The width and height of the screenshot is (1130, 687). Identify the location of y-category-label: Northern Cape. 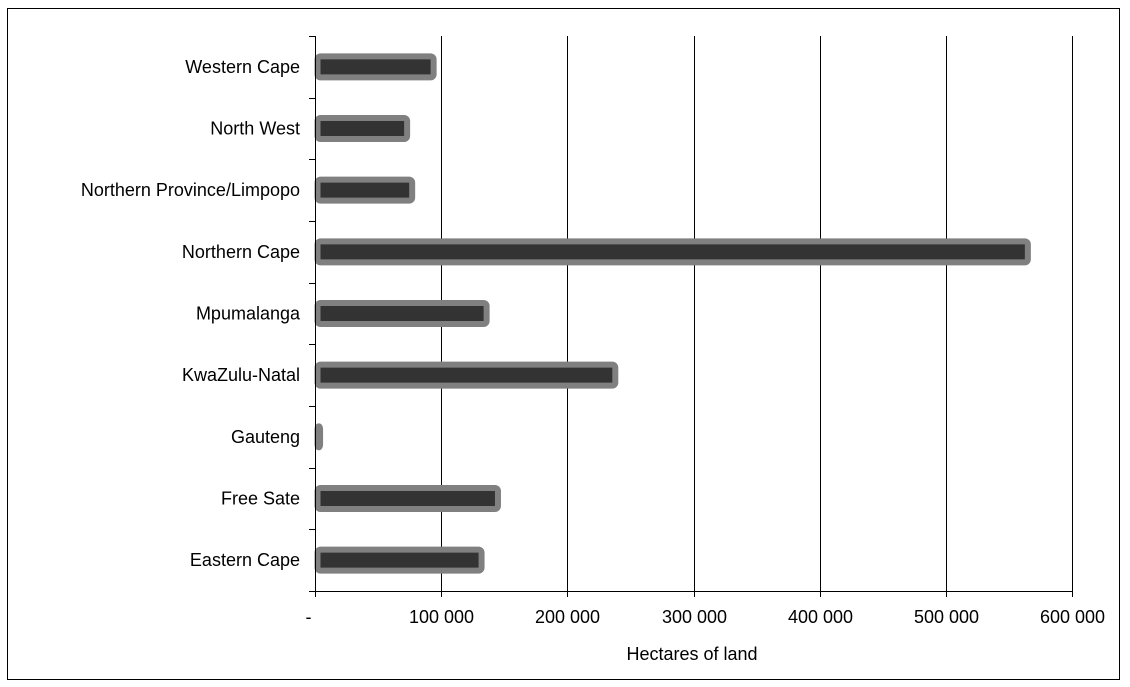
(241, 252).